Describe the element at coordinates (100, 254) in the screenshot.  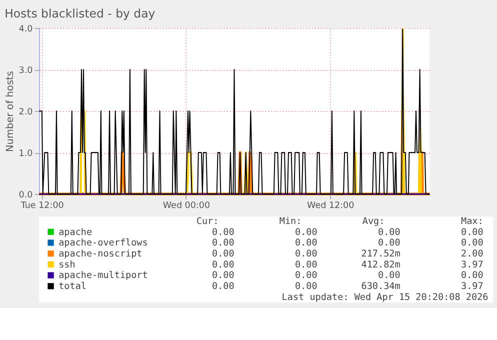
I see `legend-label: apache-noscript` at that location.